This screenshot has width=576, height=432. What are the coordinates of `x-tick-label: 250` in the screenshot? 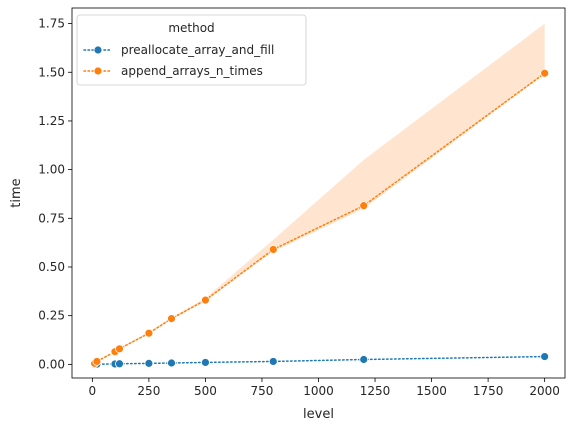 It's located at (148, 391).